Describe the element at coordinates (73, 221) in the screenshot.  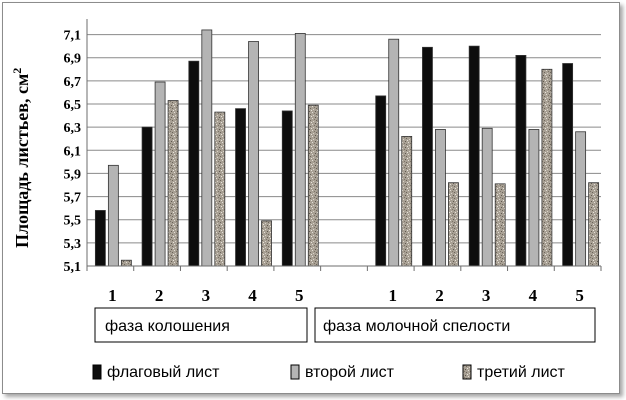
I see `y-tick-label: 5,5` at that location.